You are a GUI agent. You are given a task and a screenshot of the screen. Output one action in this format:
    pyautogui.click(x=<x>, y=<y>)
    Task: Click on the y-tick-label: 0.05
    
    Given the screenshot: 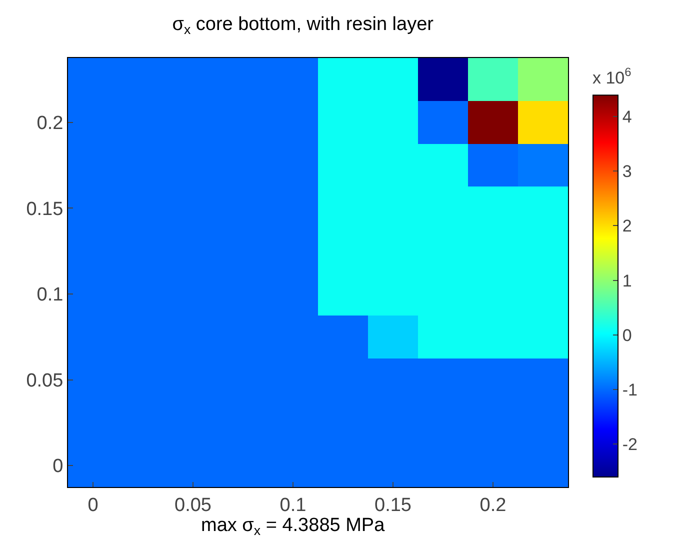 What is the action you would take?
    pyautogui.click(x=45, y=381)
    